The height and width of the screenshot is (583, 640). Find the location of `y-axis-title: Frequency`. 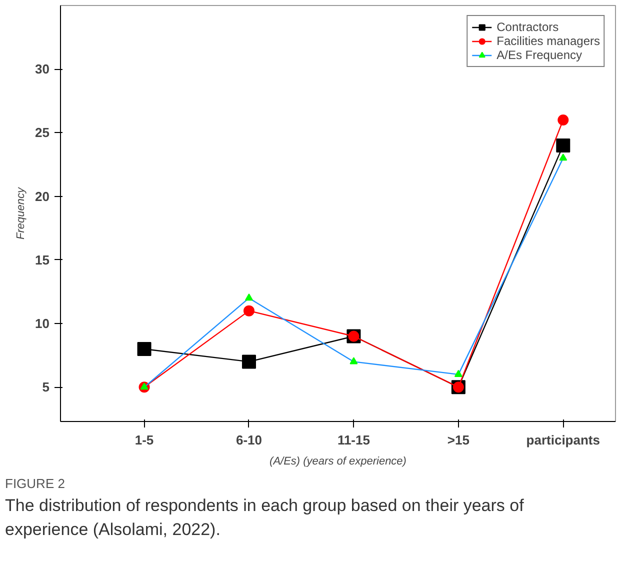

y-axis-title: Frequency is located at coordinates (21, 213).